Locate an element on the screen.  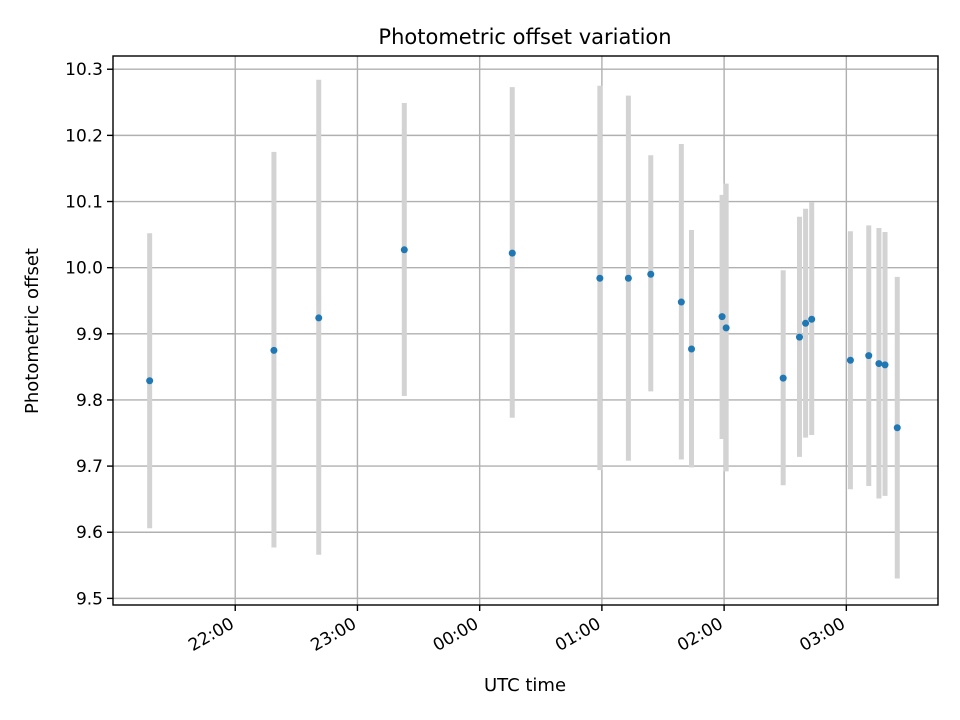
y-tick-label: 10.1 is located at coordinates (84, 203).